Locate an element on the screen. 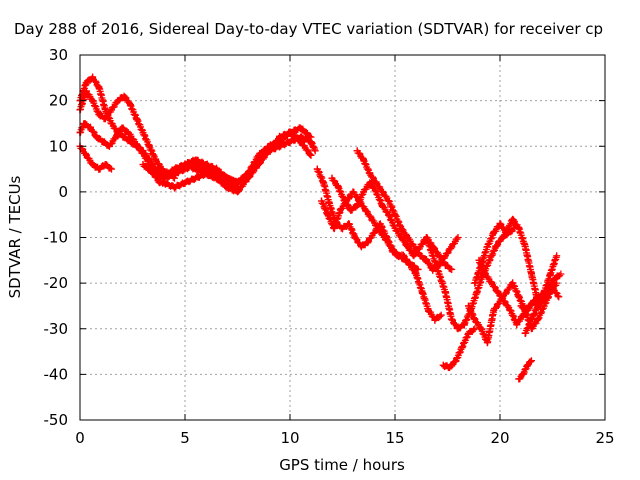 This screenshot has width=640, height=480. y-tick-label: -30 is located at coordinates (56, 329).